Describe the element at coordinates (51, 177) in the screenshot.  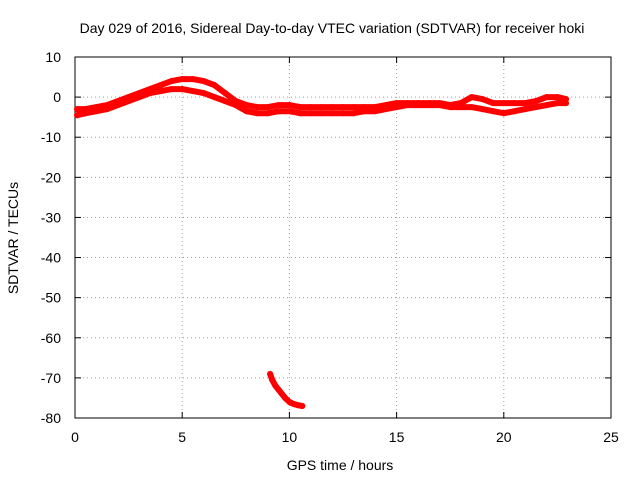
I see `y-tick-label: -20` at that location.